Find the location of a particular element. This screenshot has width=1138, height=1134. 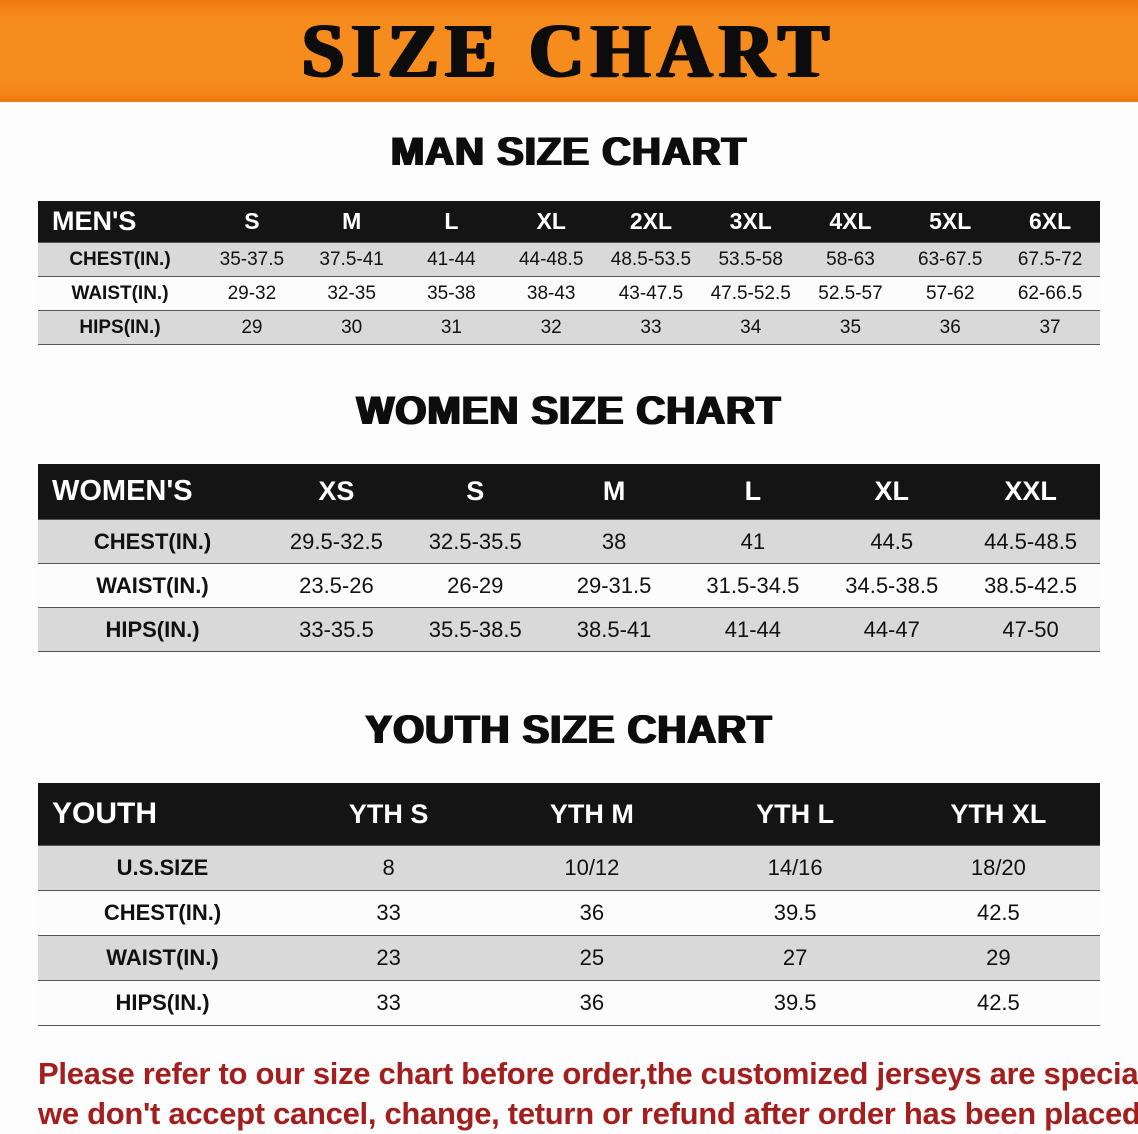

size-column-header: XS is located at coordinates (336, 491).